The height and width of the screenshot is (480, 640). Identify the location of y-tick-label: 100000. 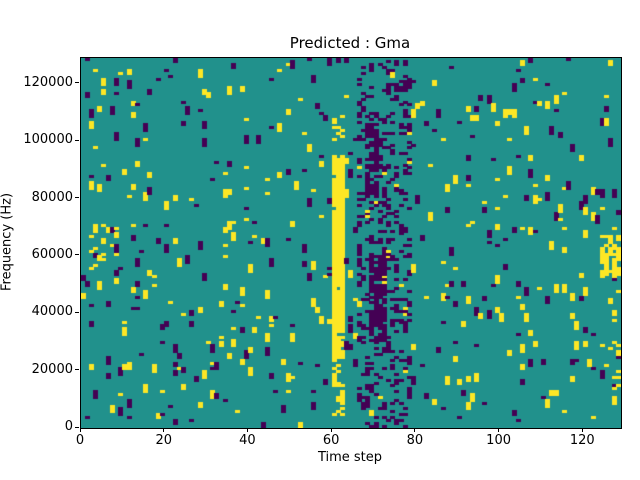
(48, 140).